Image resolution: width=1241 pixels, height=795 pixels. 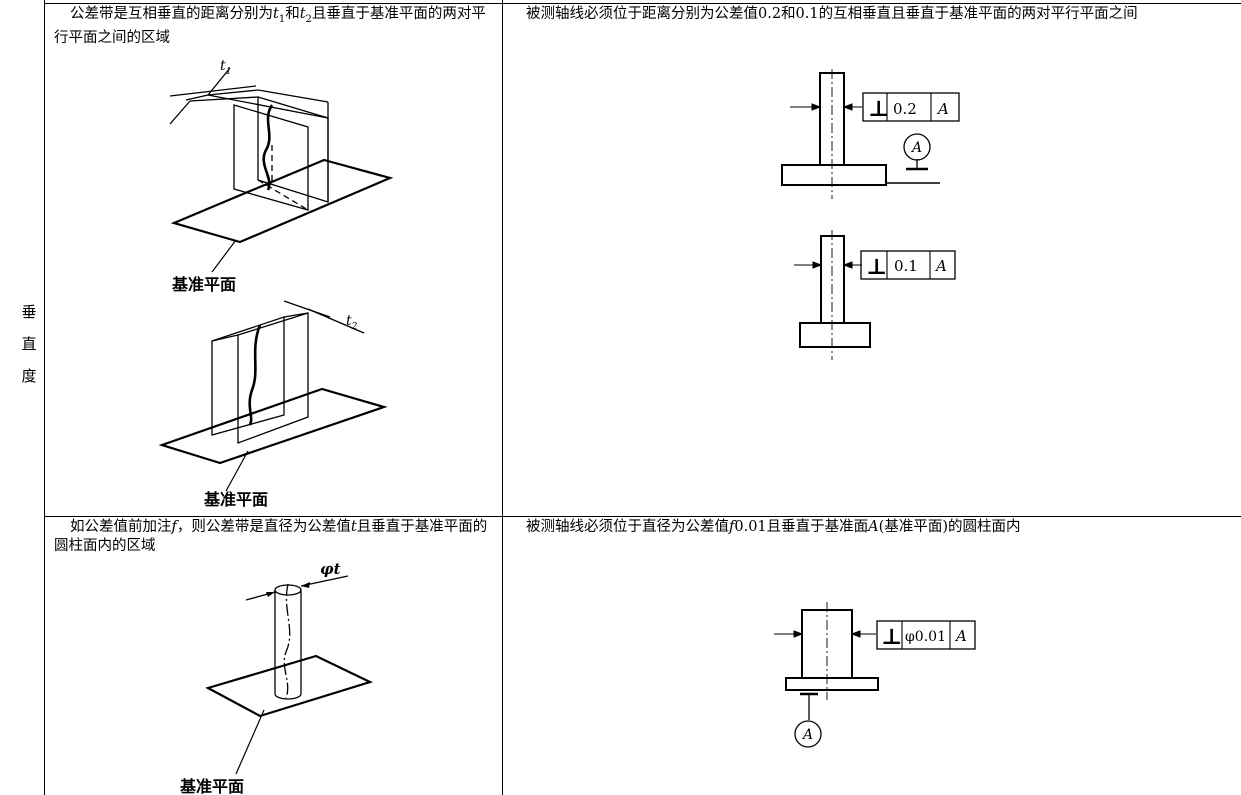 I want to click on table-divider-middle, so click(x=502, y=397).